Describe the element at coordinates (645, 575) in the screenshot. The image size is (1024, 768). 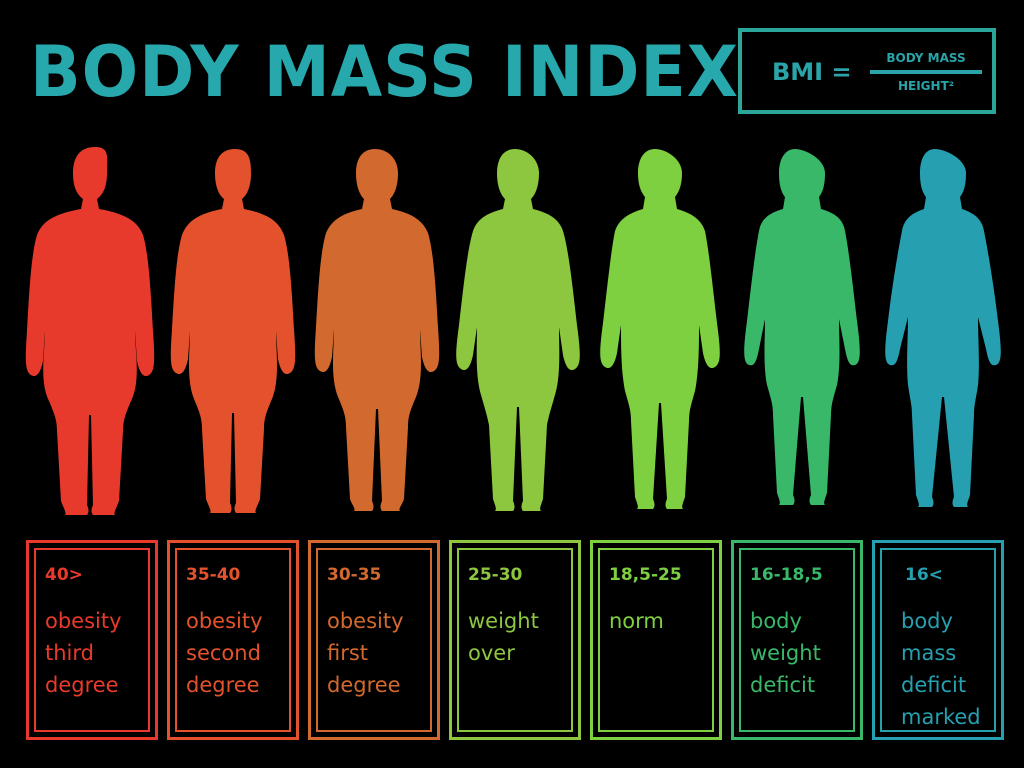
I see `bmi-range: 18,5-25` at that location.